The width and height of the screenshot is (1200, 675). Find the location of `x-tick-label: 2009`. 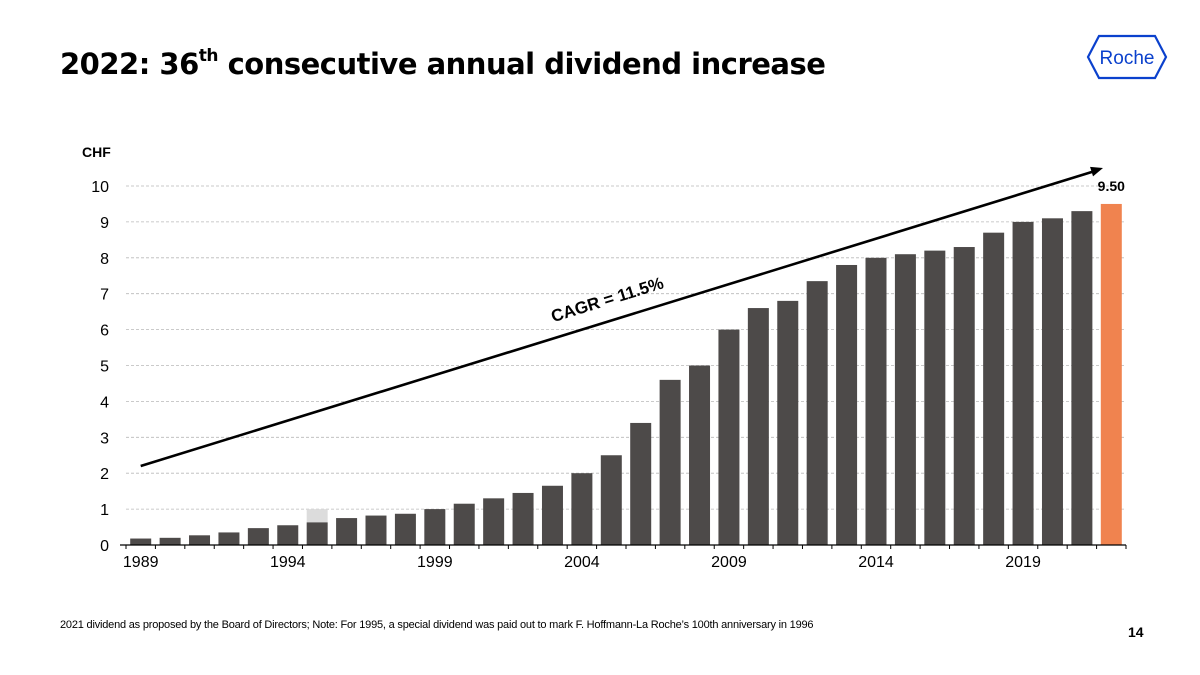

x-tick-label: 2009 is located at coordinates (729, 562).